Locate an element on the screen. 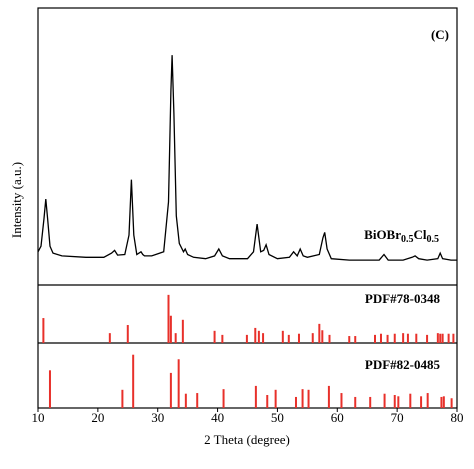  reference-label: PDF#82-0485 is located at coordinates (403, 364).